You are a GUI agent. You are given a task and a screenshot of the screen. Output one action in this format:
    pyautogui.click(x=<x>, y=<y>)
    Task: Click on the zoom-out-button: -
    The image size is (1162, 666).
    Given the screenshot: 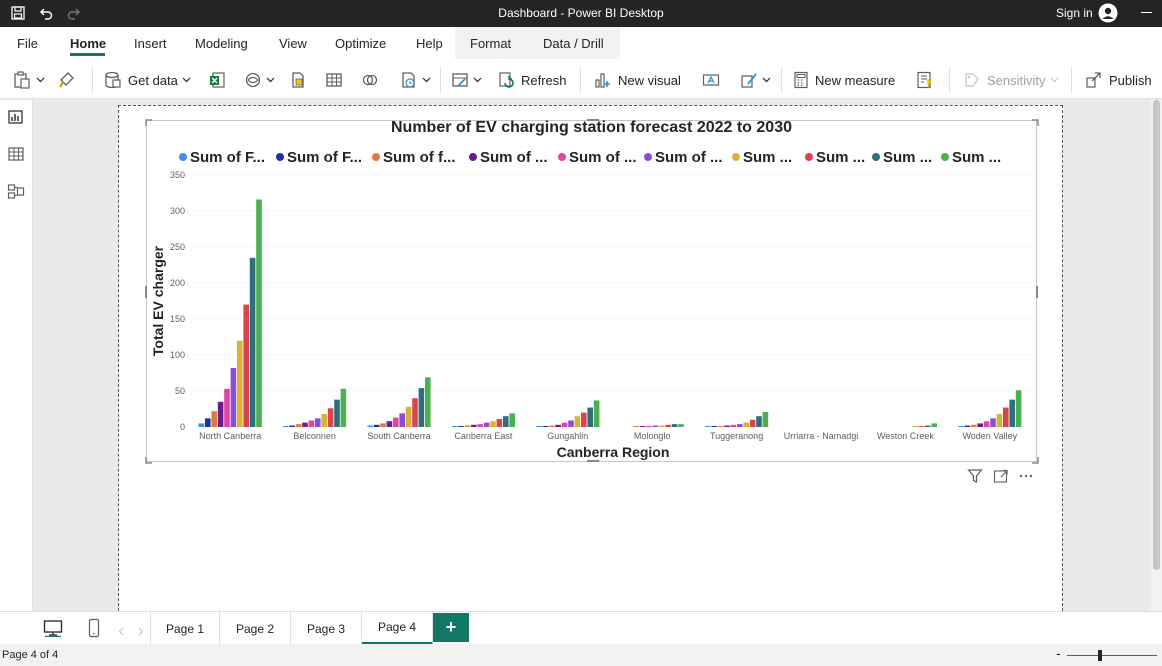 What is the action you would take?
    pyautogui.click(x=1058, y=653)
    